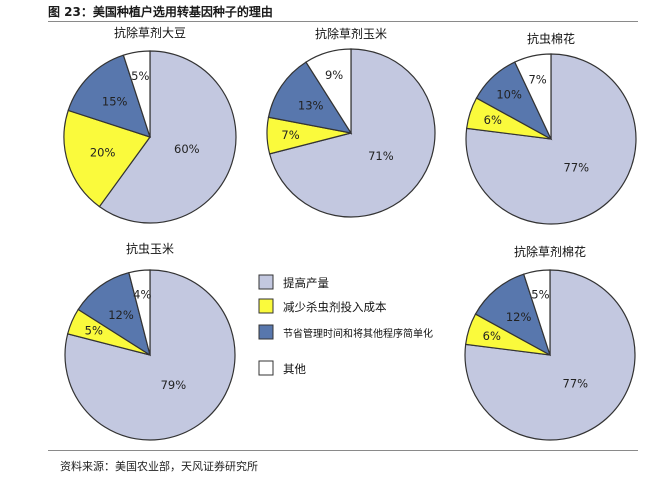  What do you see at coordinates (103, 152) in the screenshot?
I see `slice-percent-label: 20%` at bounding box center [103, 152].